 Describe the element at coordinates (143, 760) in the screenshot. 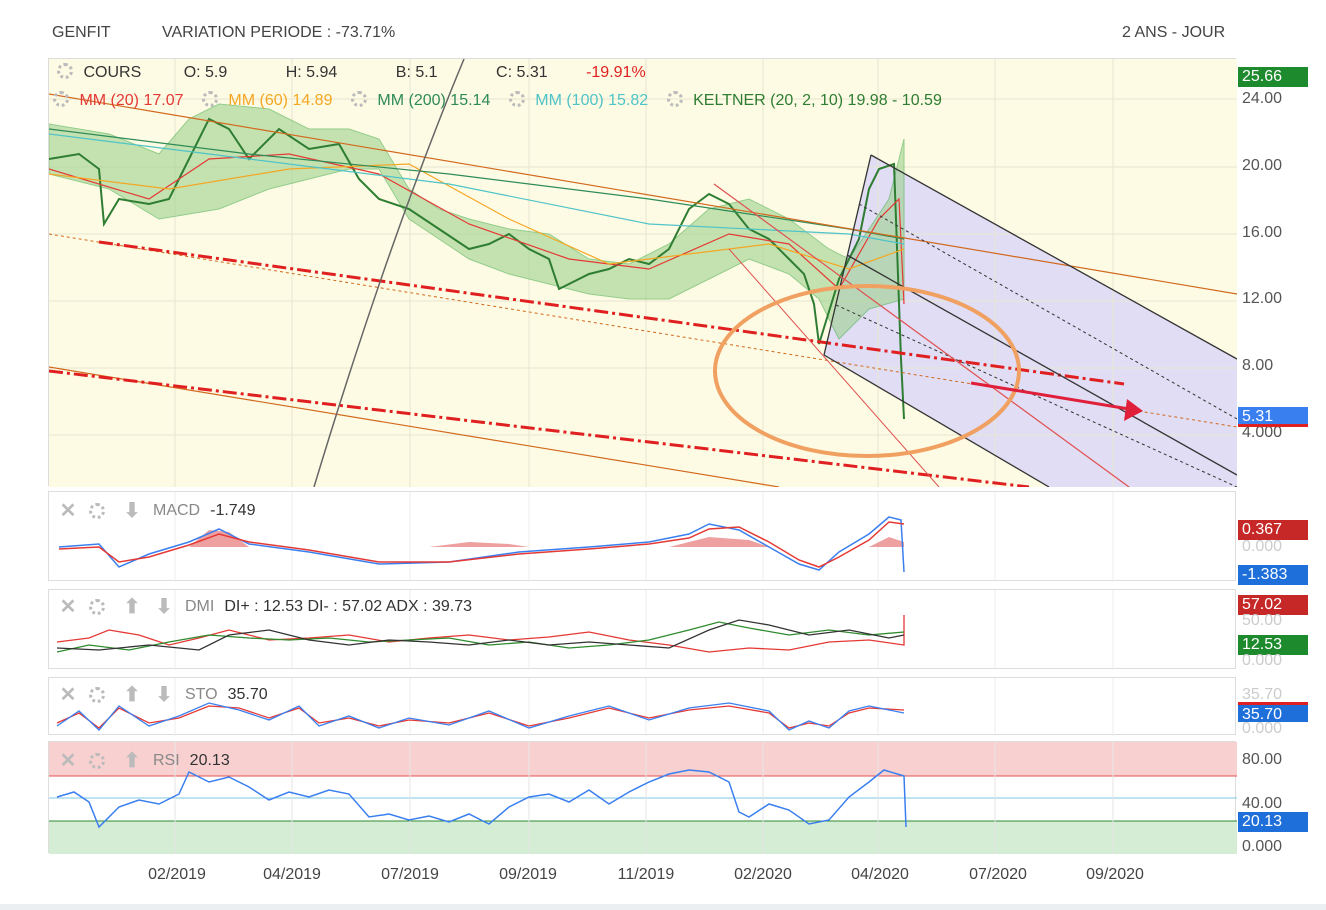

I see `rsi-controls: ✕ ⬆ RSI 20.13` at that location.